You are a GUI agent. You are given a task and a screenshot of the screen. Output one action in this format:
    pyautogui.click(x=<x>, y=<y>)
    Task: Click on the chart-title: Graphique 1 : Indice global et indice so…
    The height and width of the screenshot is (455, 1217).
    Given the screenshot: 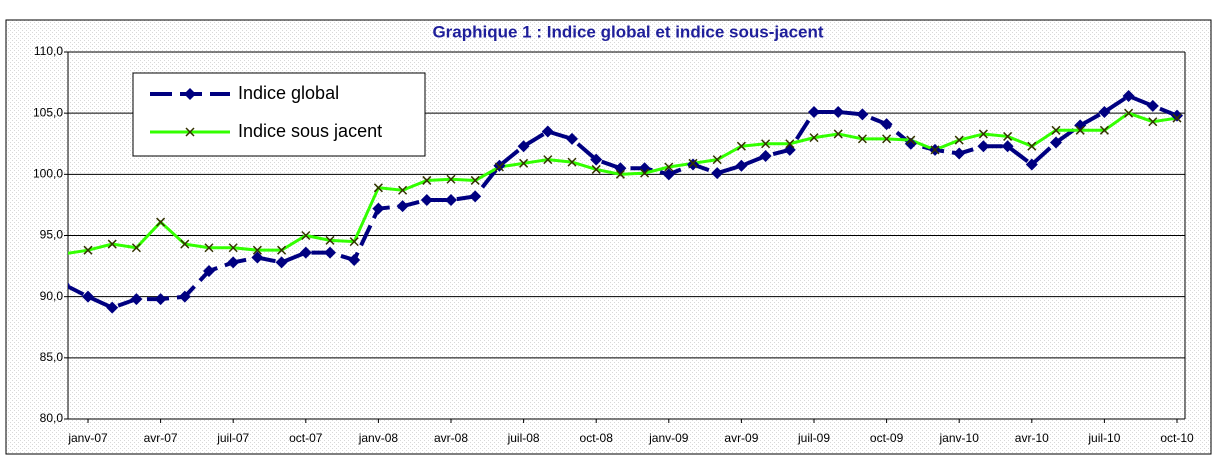 What is the action you would take?
    pyautogui.click(x=627, y=31)
    